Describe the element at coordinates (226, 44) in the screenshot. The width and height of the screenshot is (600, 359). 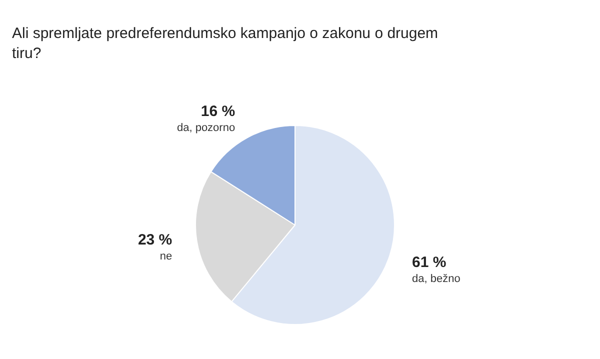
I see `chart-title: Ali spremljate predreferendumsko kampanjo o zakonu o drugem tiru?` at that location.